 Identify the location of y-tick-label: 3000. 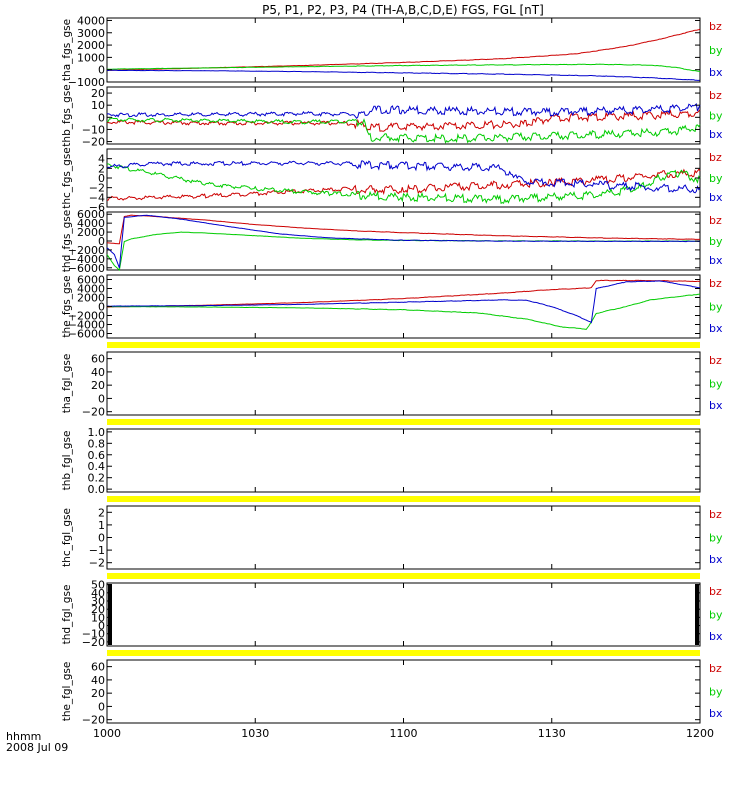
(91, 33).